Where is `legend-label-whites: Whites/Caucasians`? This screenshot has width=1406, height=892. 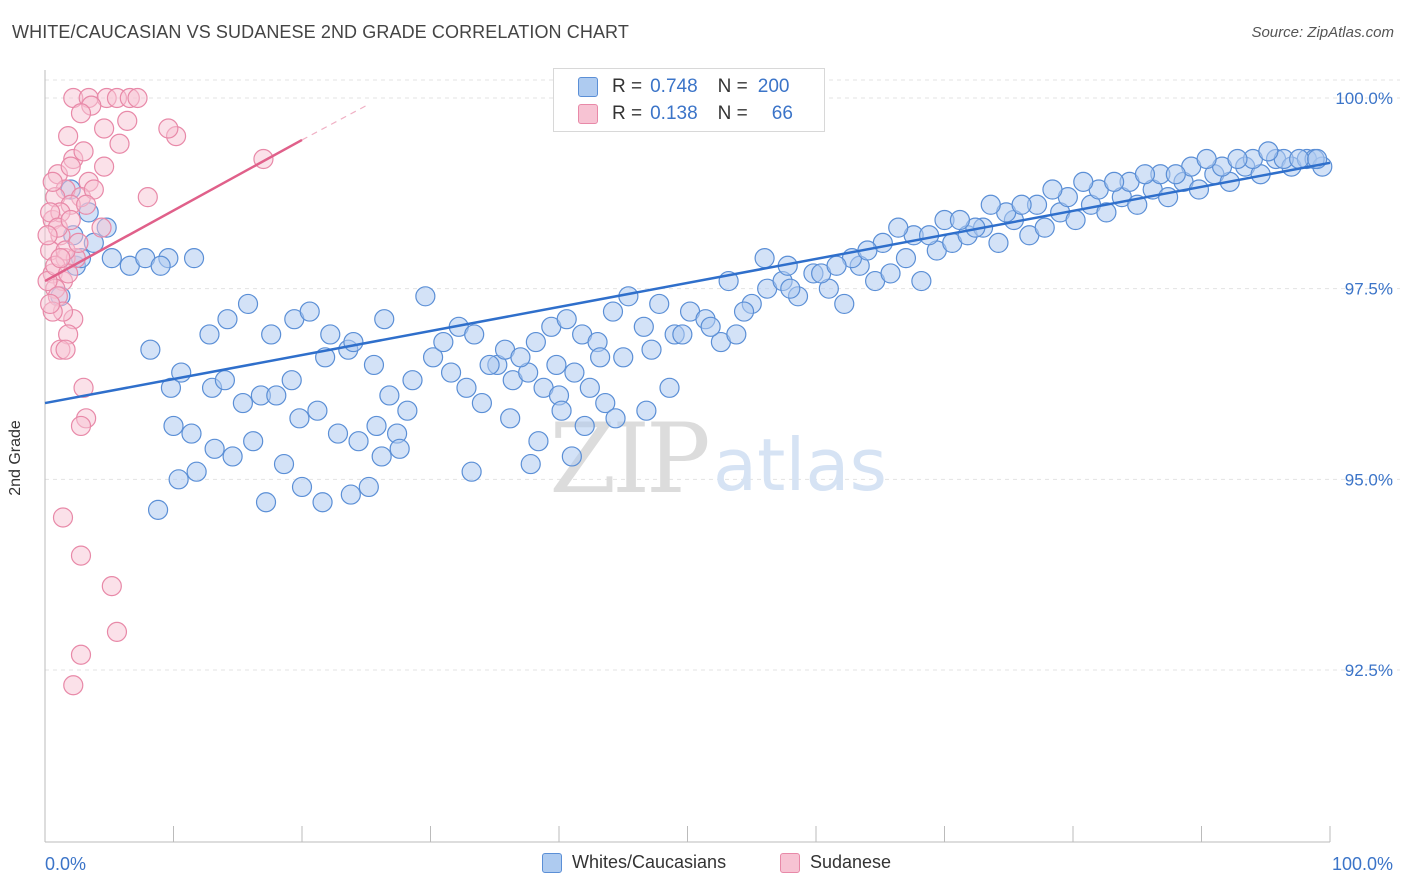
legend-label-whites: Whites/Caucasians is located at coordinates (649, 862).